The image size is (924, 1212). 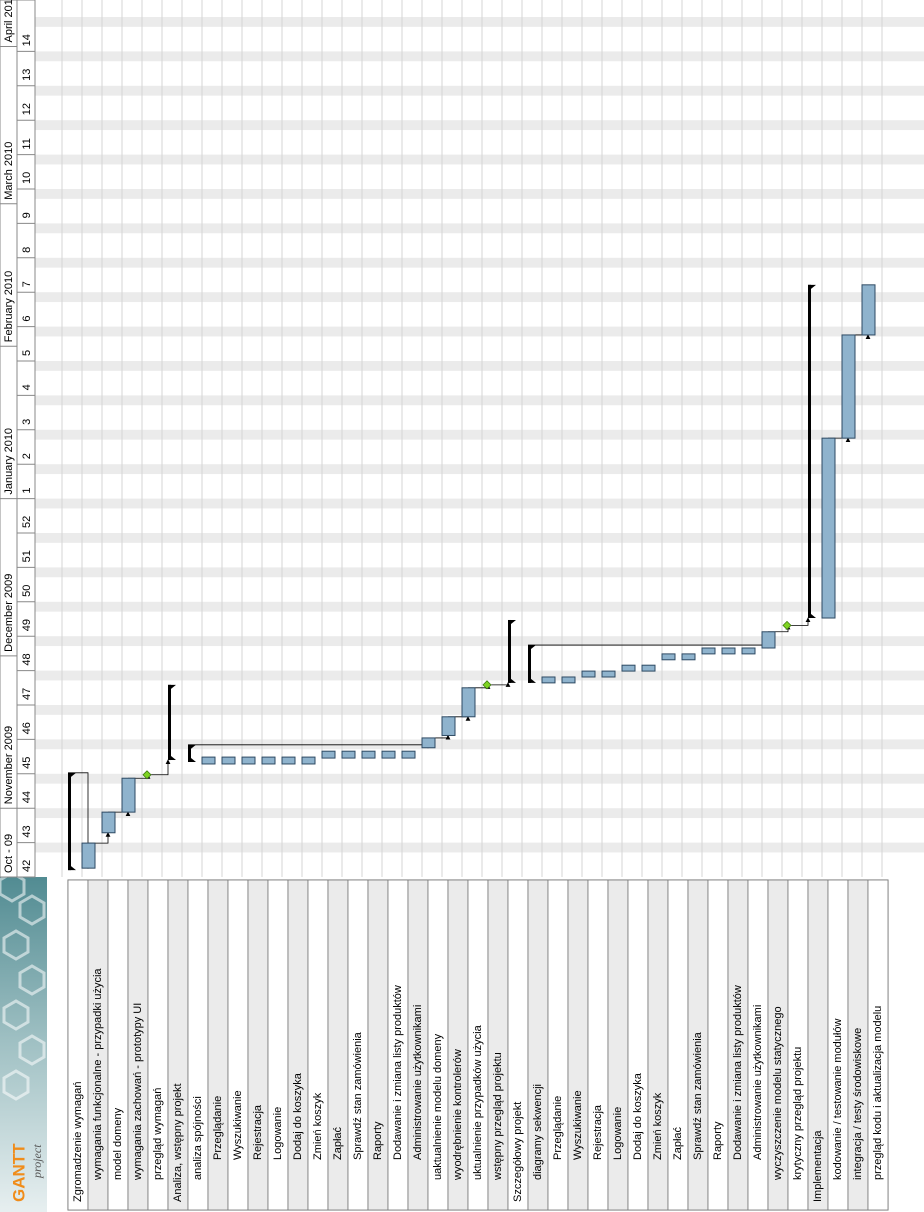 I want to click on week-label: 46, so click(x=27, y=728).